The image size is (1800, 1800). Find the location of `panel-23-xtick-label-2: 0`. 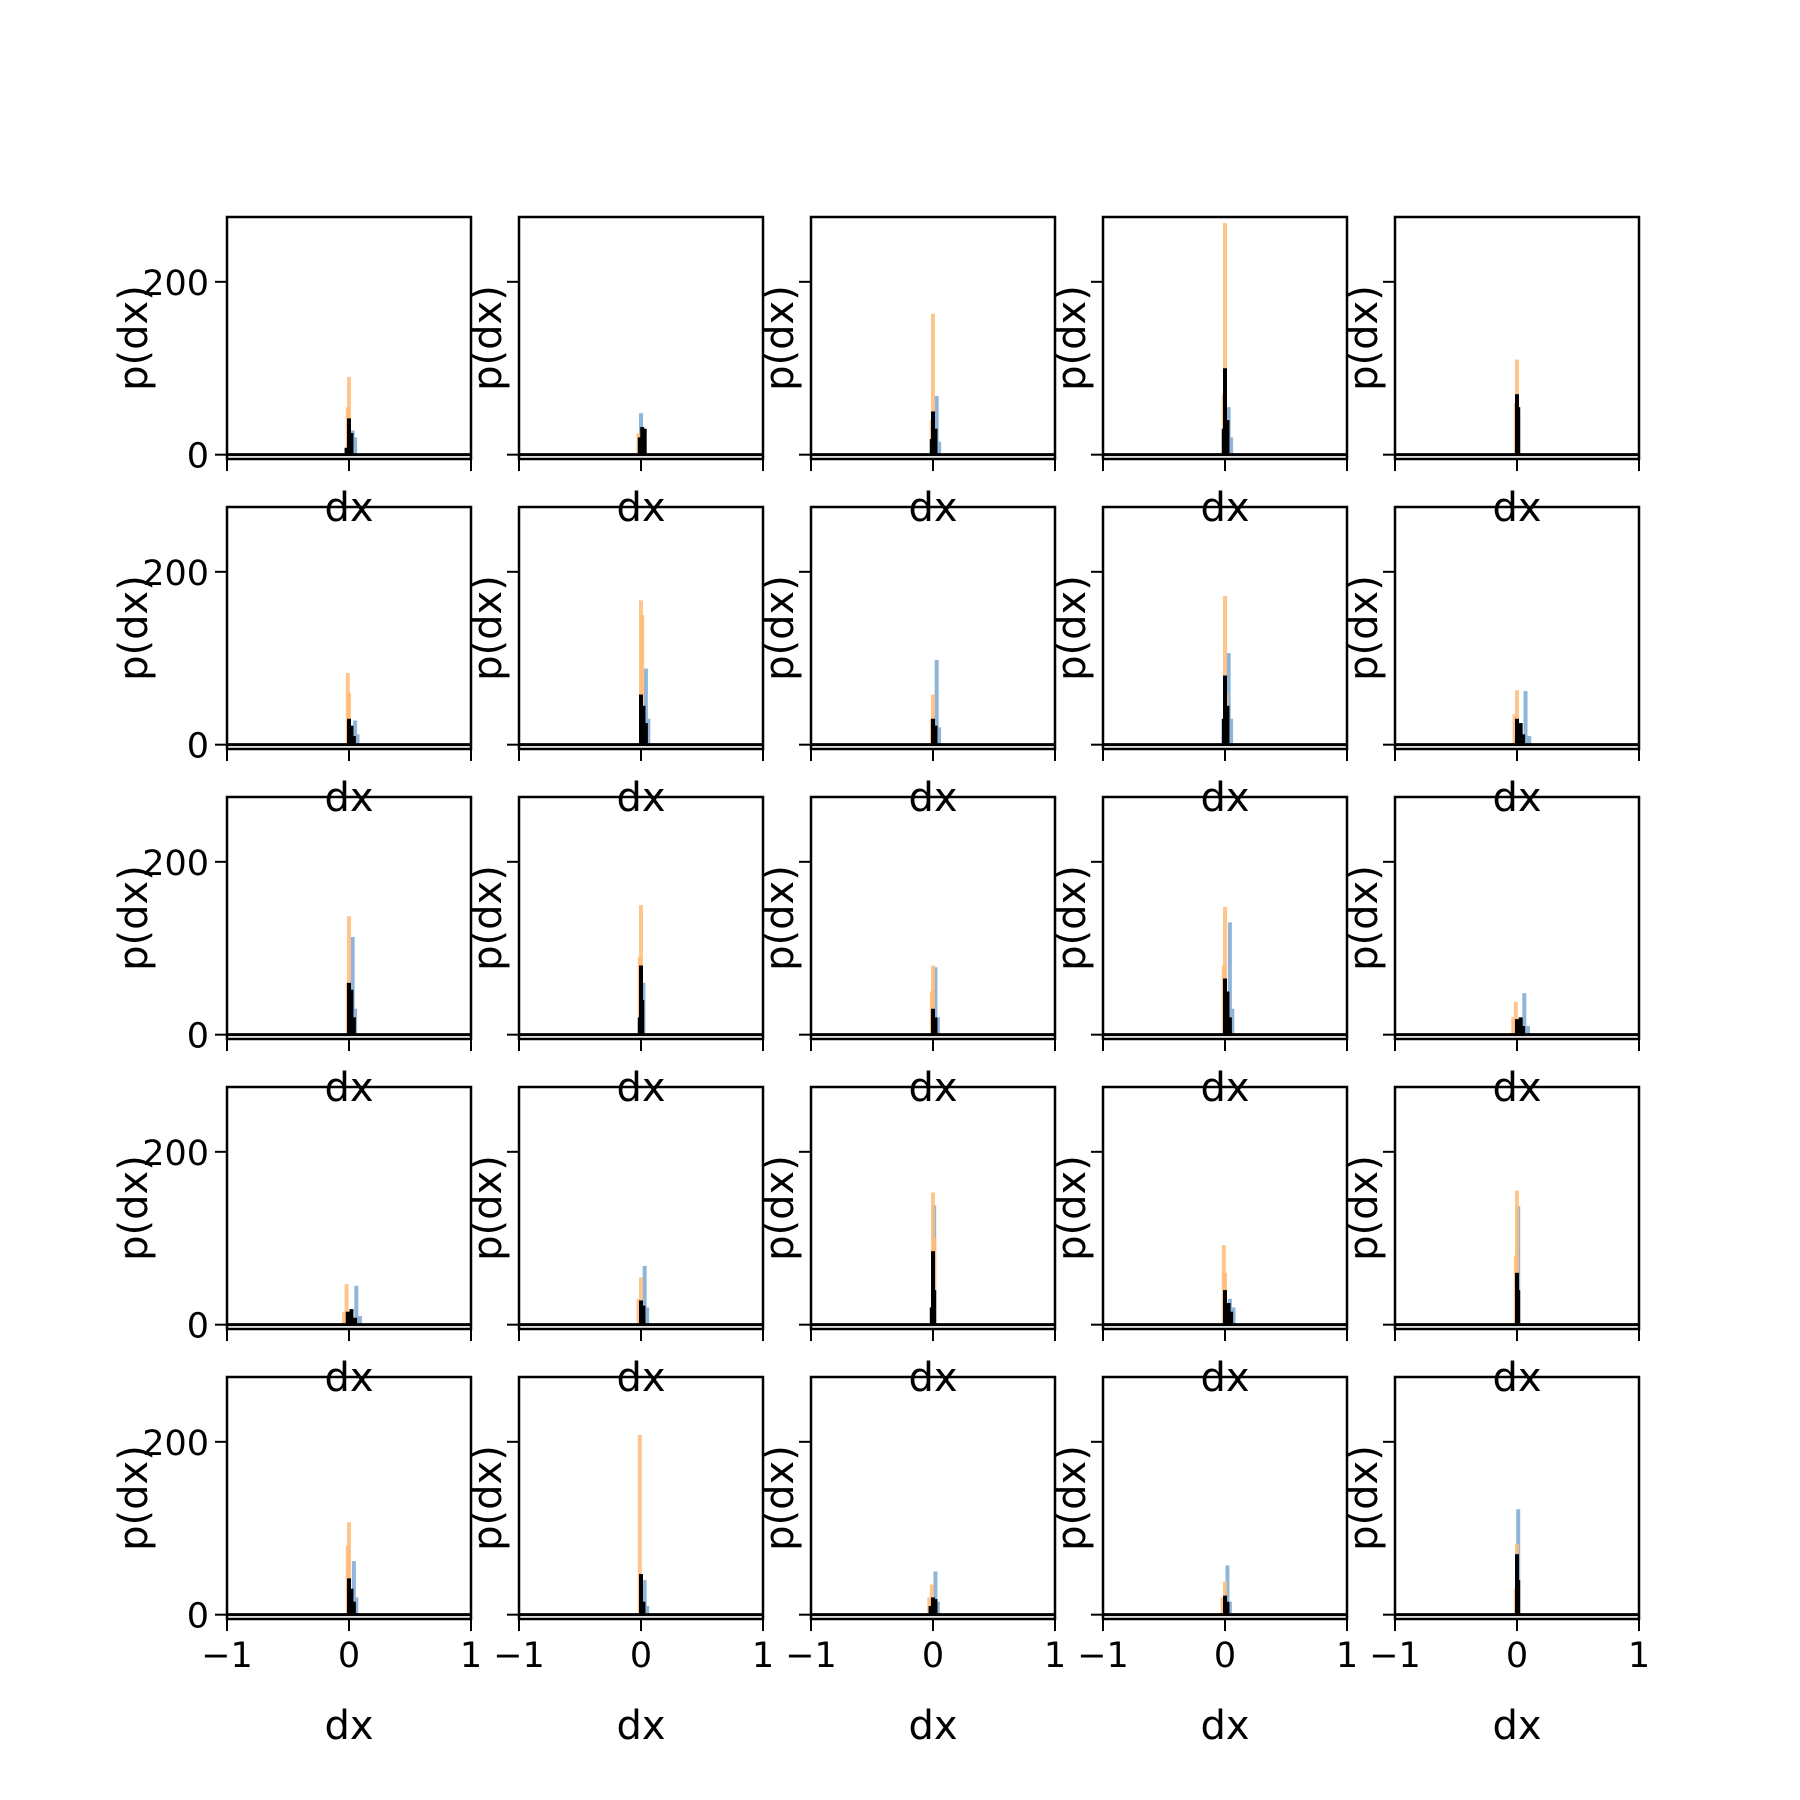

panel-23-xtick-label-2: 0 is located at coordinates (933, 1656).